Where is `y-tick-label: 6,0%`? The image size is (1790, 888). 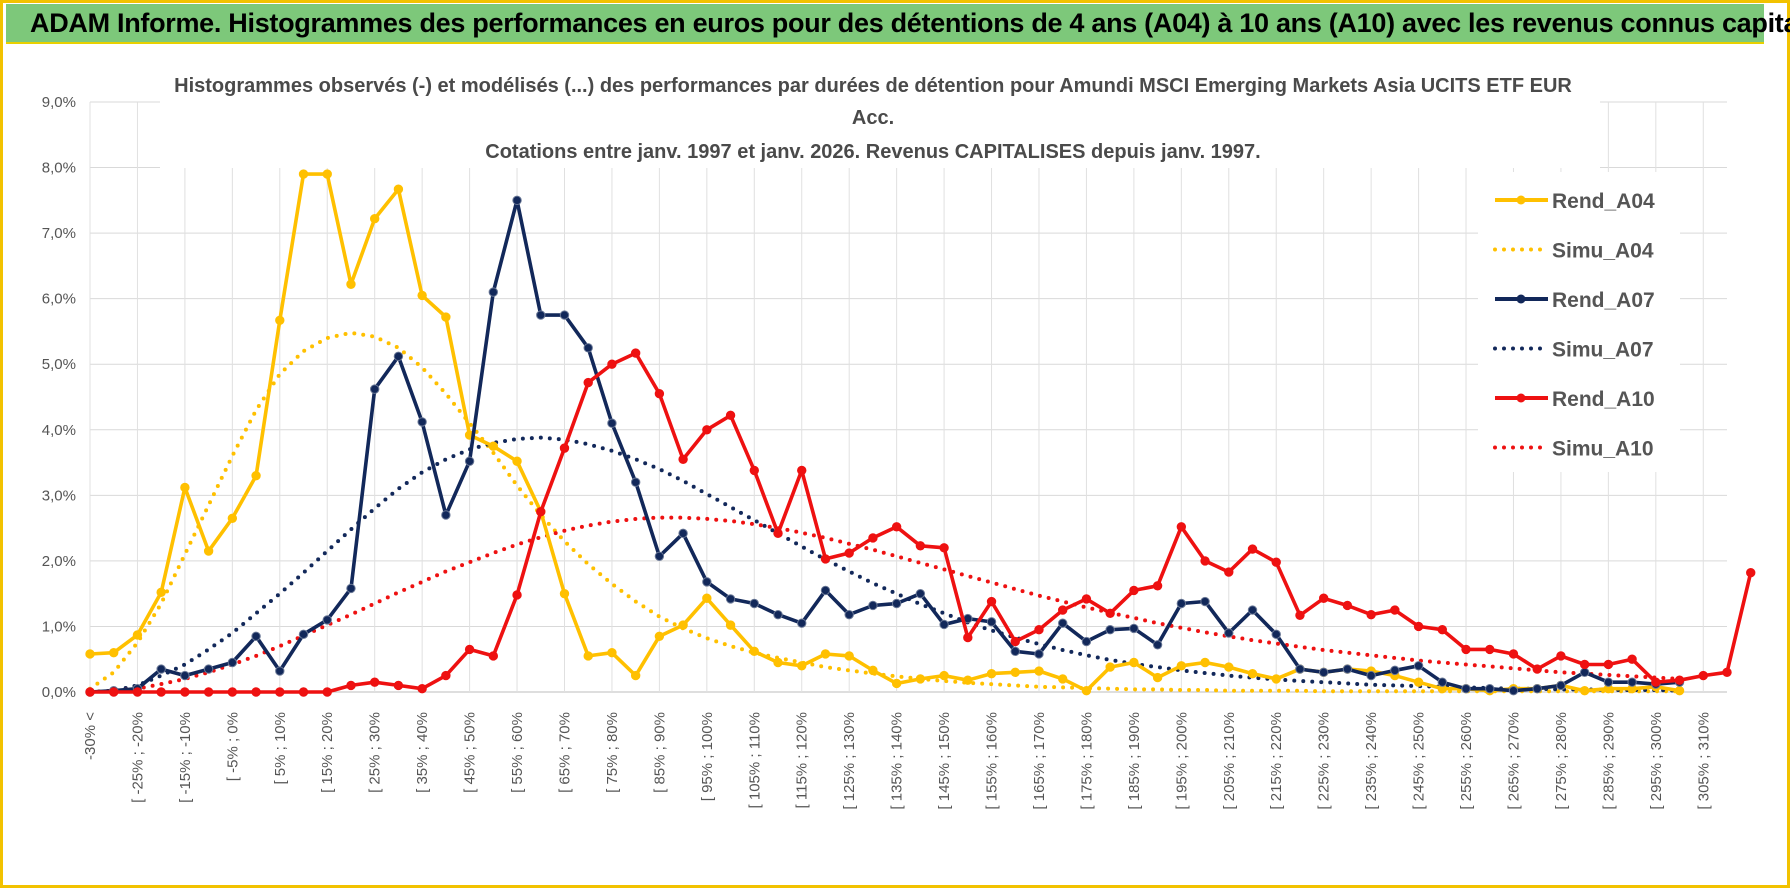 y-tick-label: 6,0% is located at coordinates (59, 299).